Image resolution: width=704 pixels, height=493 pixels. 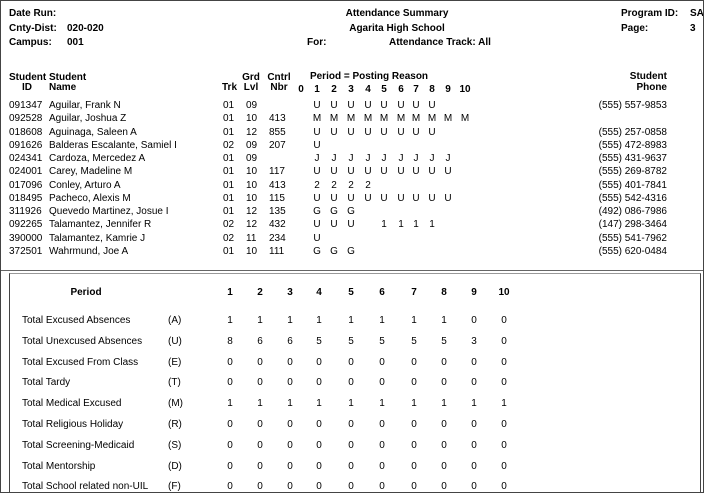 I want to click on posting-reason: 2, so click(x=334, y=185).